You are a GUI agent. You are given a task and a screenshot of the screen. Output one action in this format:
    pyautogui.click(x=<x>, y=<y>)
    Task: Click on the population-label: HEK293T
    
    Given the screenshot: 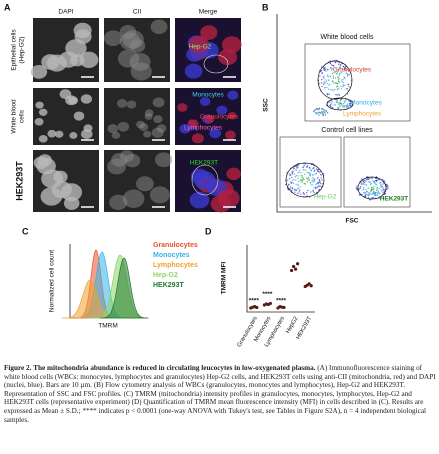 What is the action you would take?
    pyautogui.click(x=394, y=199)
    